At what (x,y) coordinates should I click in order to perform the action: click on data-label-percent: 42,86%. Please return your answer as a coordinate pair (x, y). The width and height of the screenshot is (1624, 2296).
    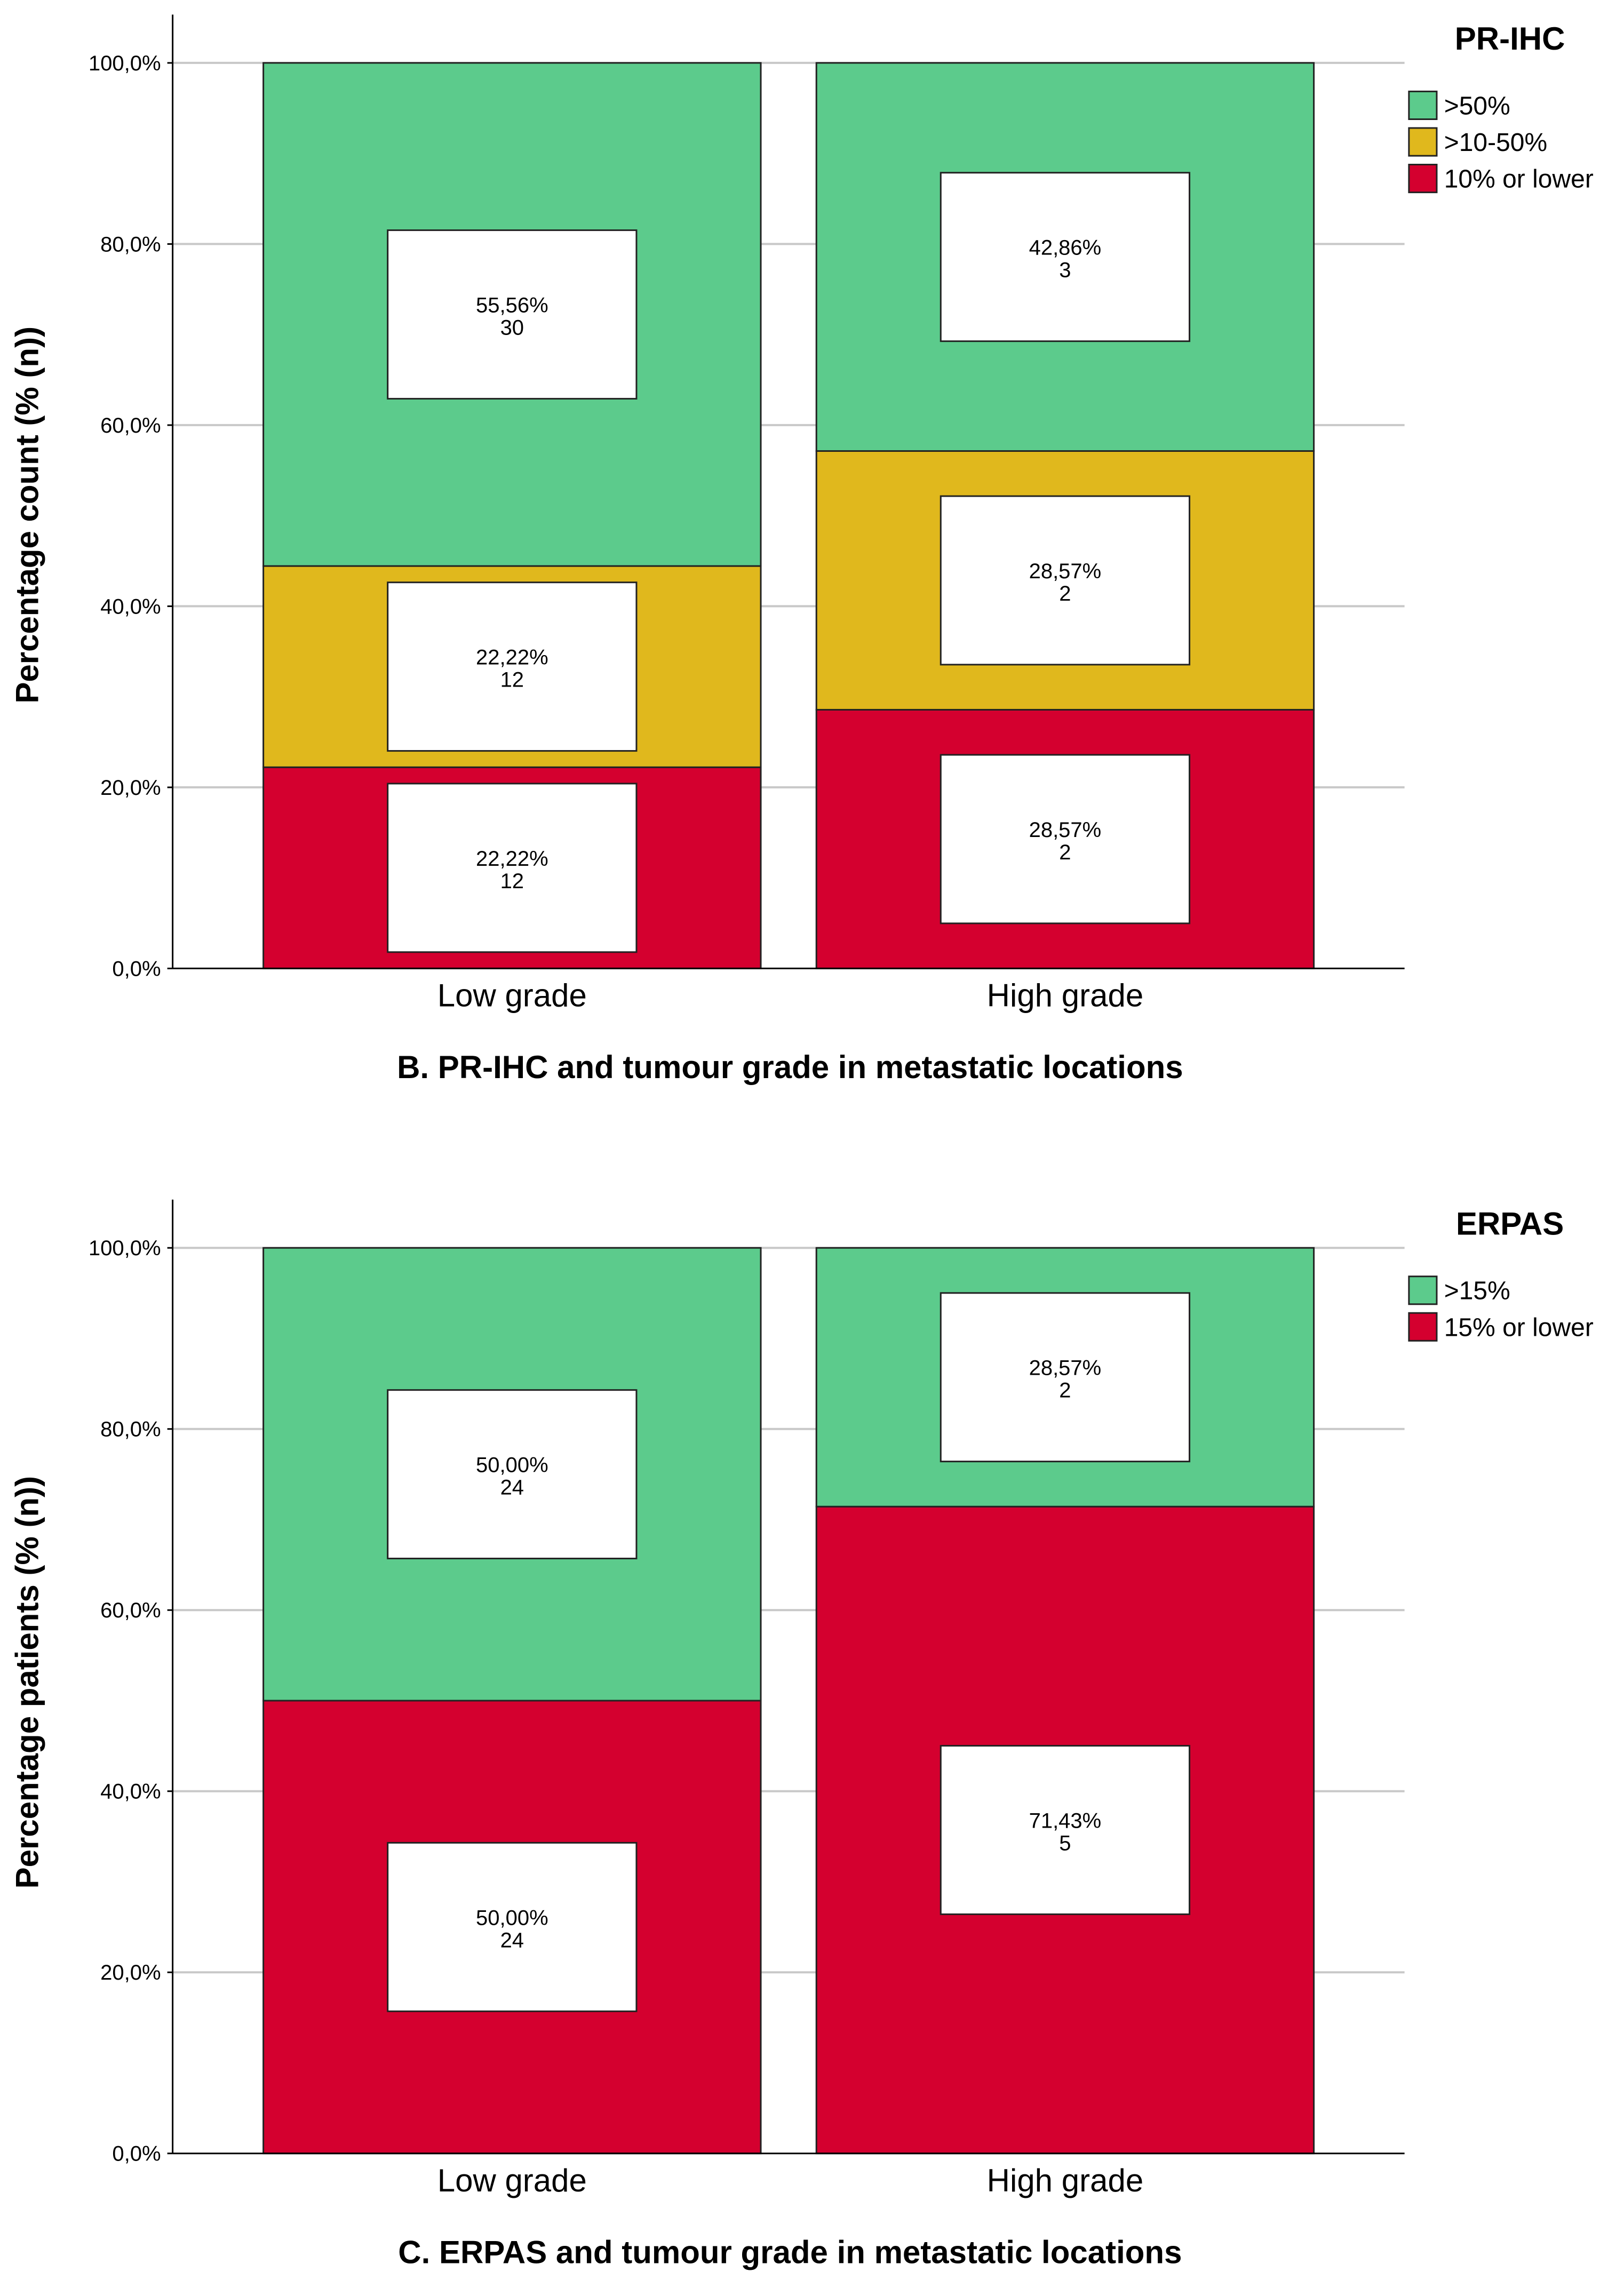
    Looking at the image, I should click on (1065, 248).